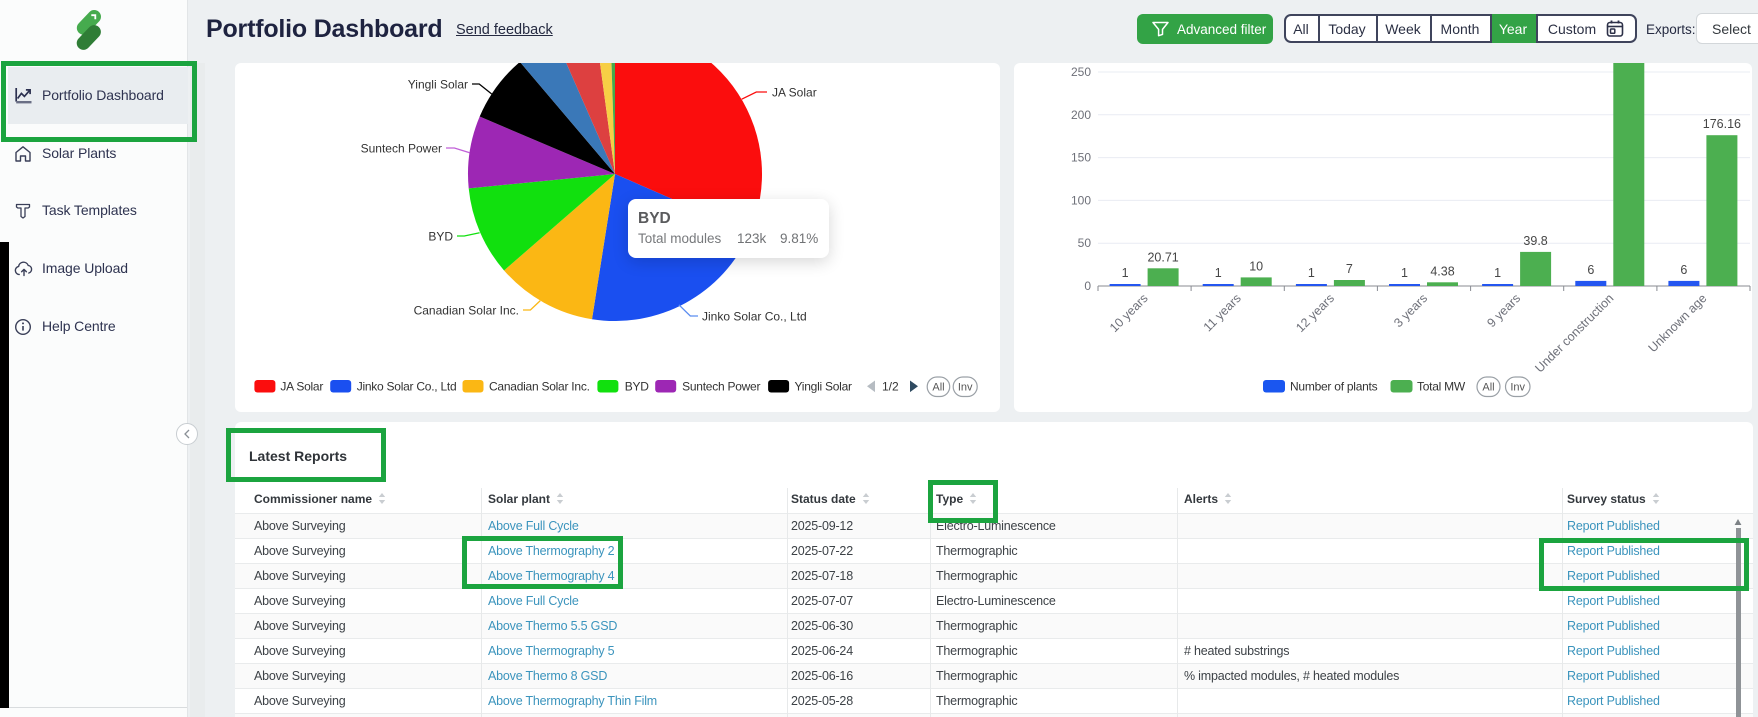 This screenshot has width=1758, height=717. I want to click on svg-text: Total MW, so click(1441, 387).